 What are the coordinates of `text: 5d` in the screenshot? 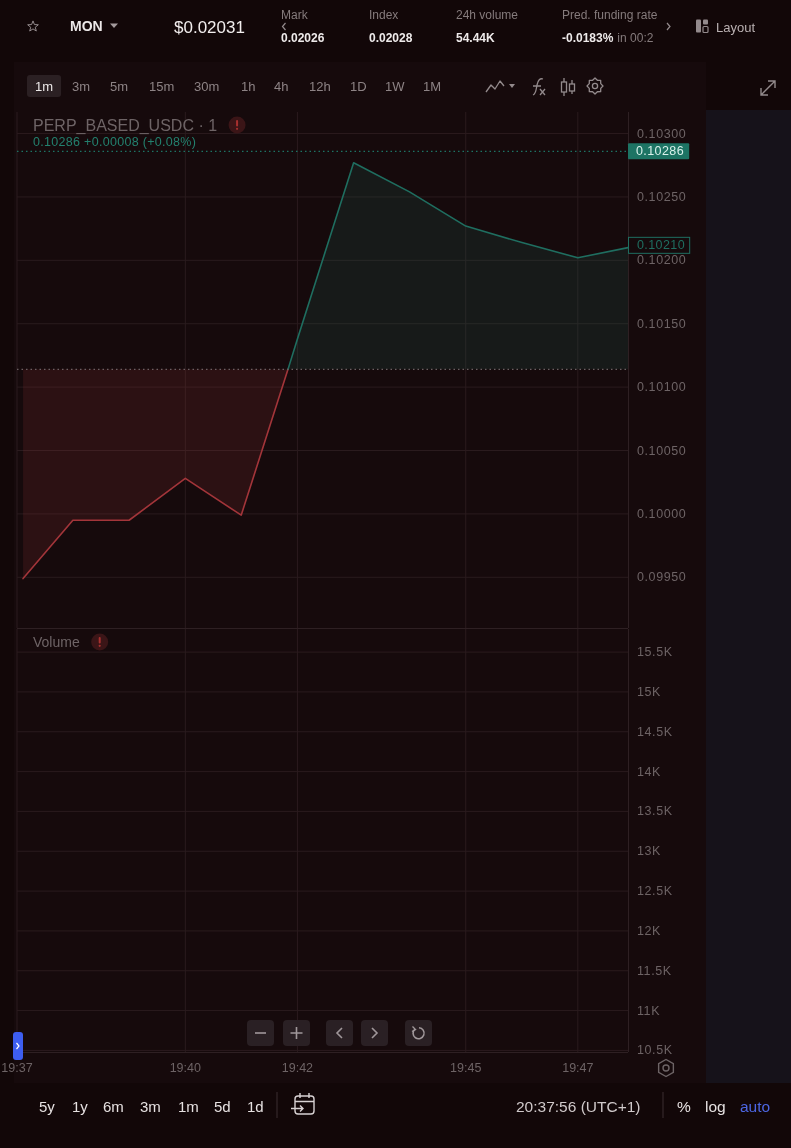 It's located at (222, 1106).